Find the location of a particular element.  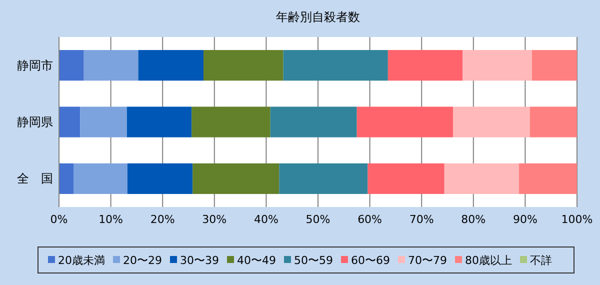

x-tick-label: 50% is located at coordinates (318, 219).